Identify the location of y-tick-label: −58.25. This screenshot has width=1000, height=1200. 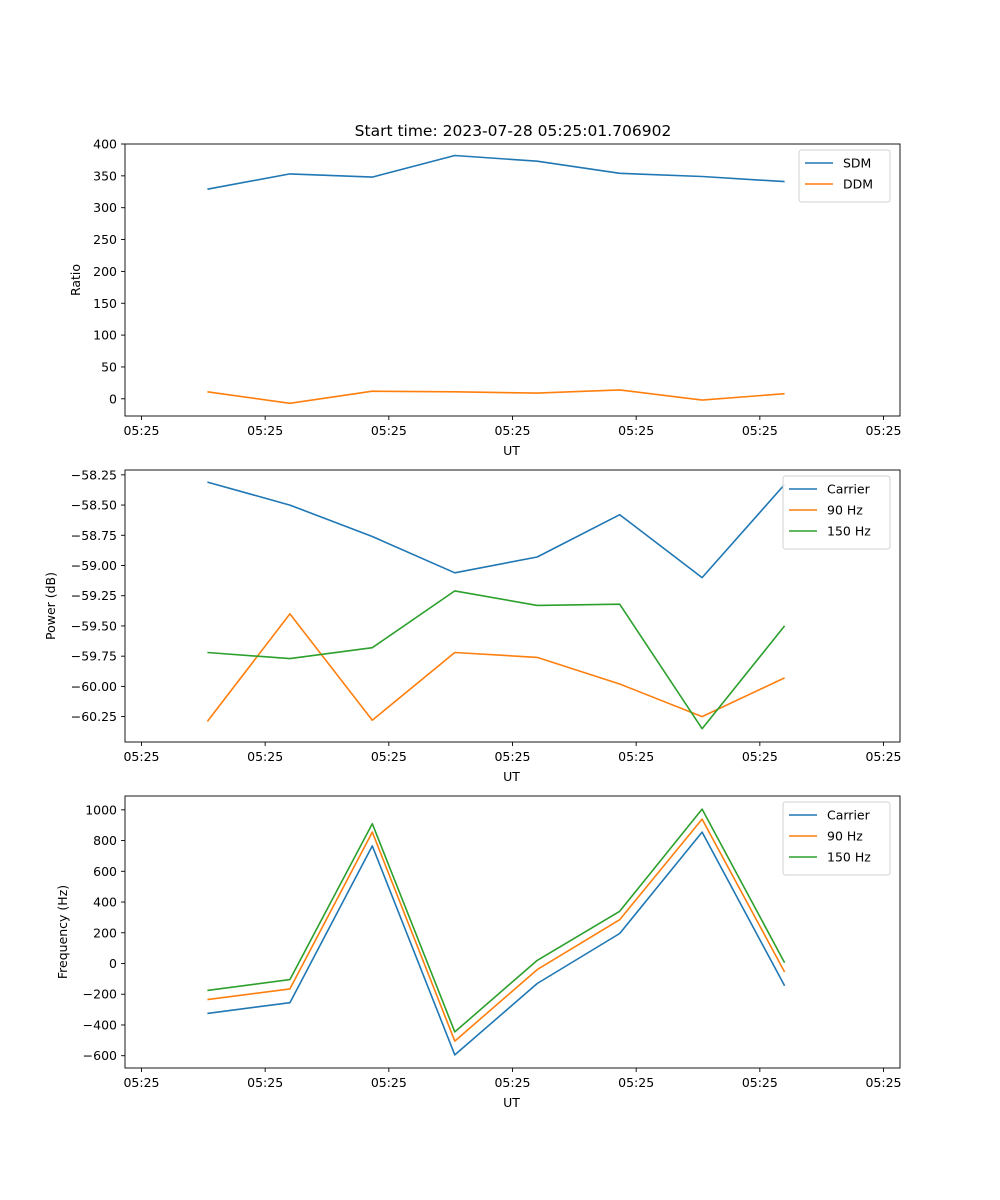
(94, 474).